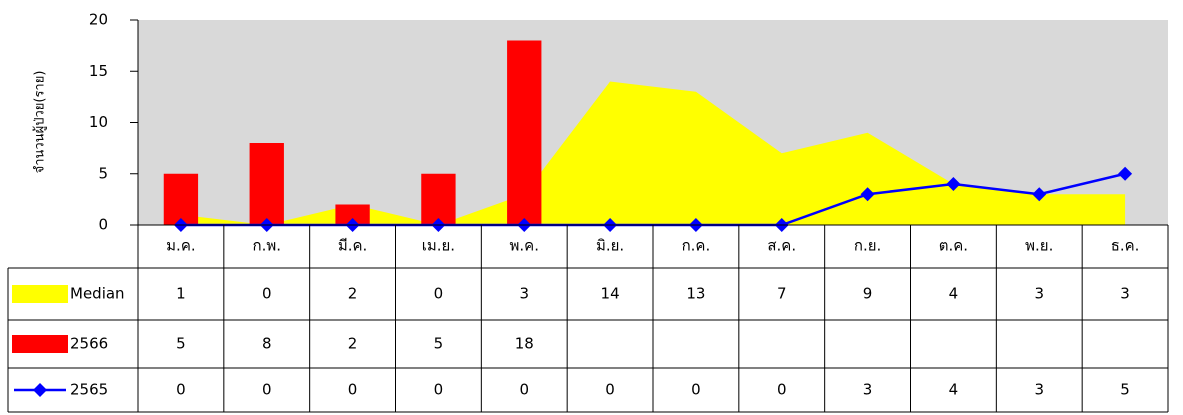 The image size is (1183, 415). Describe the element at coordinates (98, 71) in the screenshot. I see `y-tick-label: 15` at that location.